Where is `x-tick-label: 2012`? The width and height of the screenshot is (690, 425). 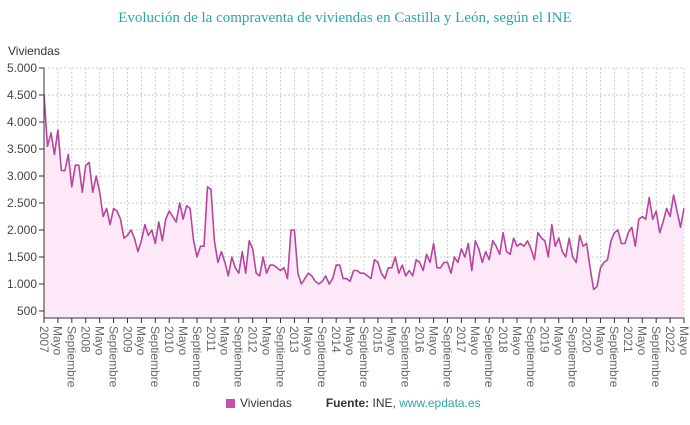
x-tick-label: 2012 is located at coordinates (252, 339).